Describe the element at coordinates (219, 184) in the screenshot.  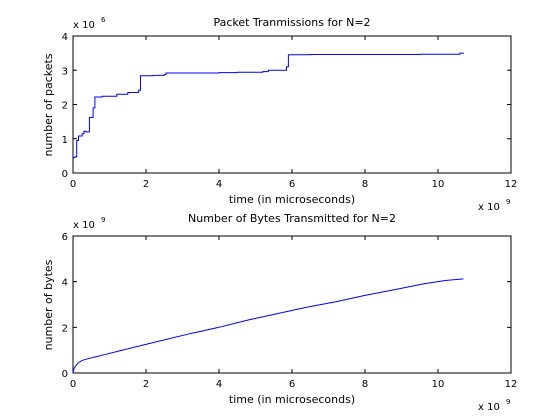
I see `packets-x-tick-label: 4` at that location.